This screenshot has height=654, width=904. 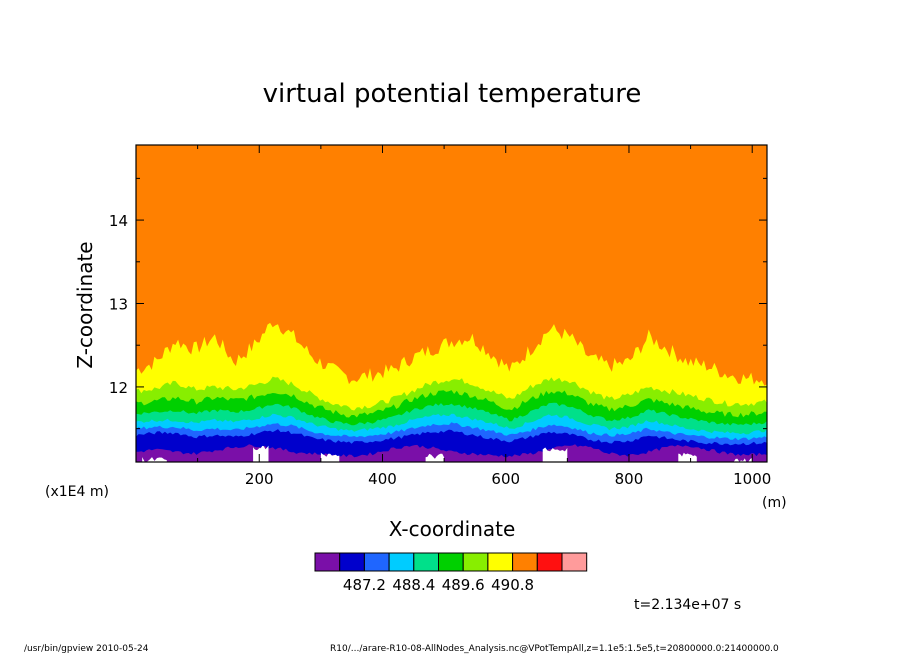 What do you see at coordinates (118, 305) in the screenshot?
I see `y-tick-label: 13` at bounding box center [118, 305].